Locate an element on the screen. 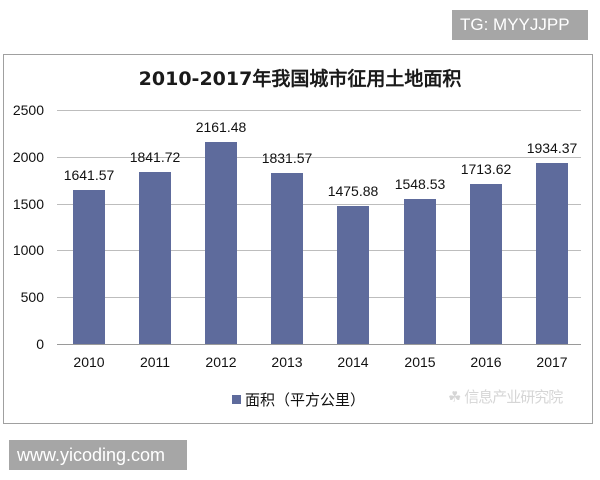  data-label: 1475.88 is located at coordinates (353, 191).